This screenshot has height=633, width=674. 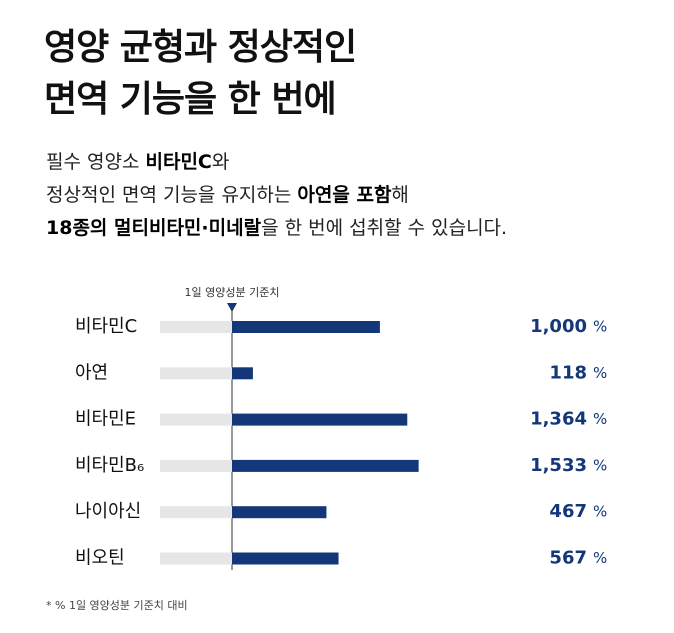 I want to click on description-line: 18종의 멀티비타민·미네랄을 한 번에 섭취할 수 있습니다., so click(x=276, y=228).